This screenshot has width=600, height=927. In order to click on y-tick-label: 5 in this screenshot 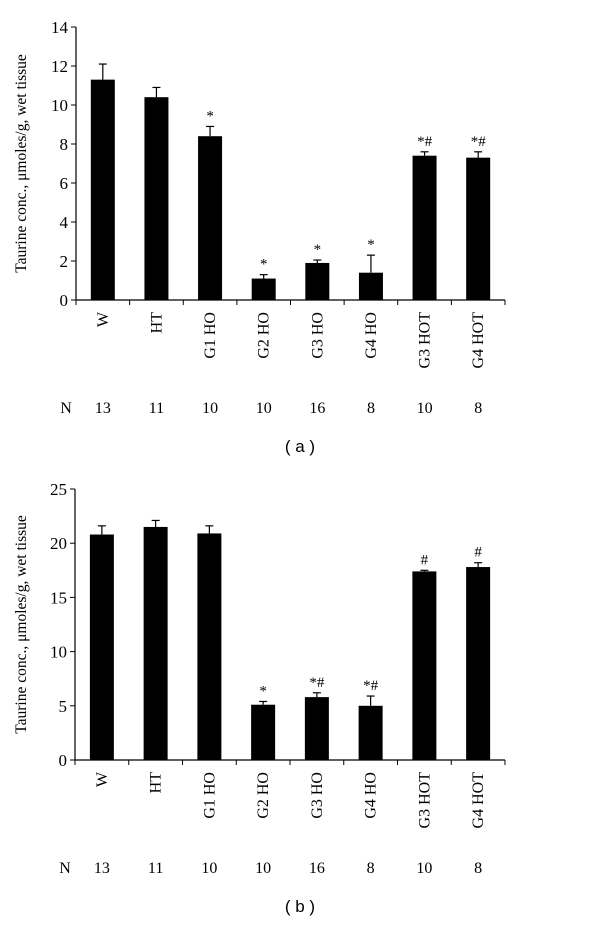, I will do `click(63, 706)`.